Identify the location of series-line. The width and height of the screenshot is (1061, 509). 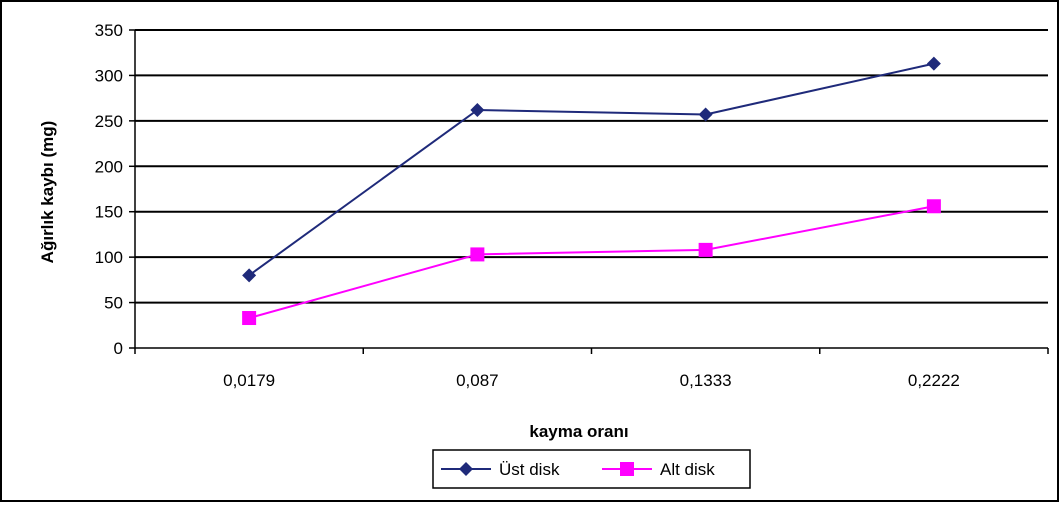
(591, 262).